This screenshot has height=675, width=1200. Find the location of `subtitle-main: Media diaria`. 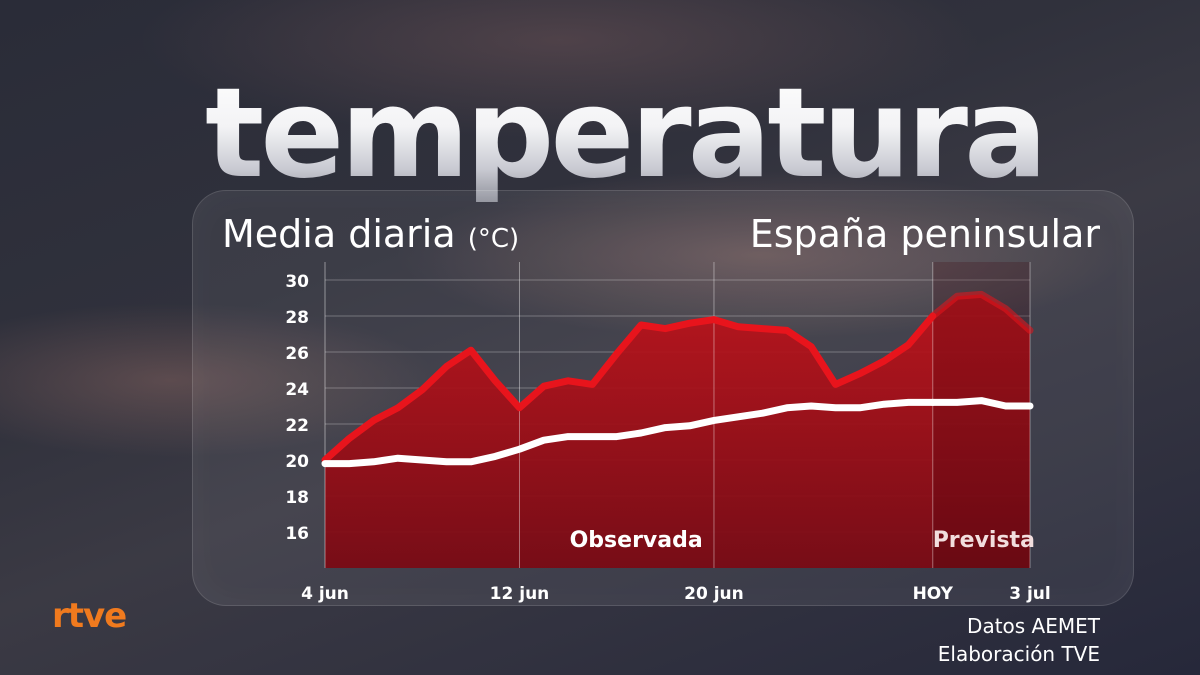

subtitle-main: Media diaria is located at coordinates (339, 234).